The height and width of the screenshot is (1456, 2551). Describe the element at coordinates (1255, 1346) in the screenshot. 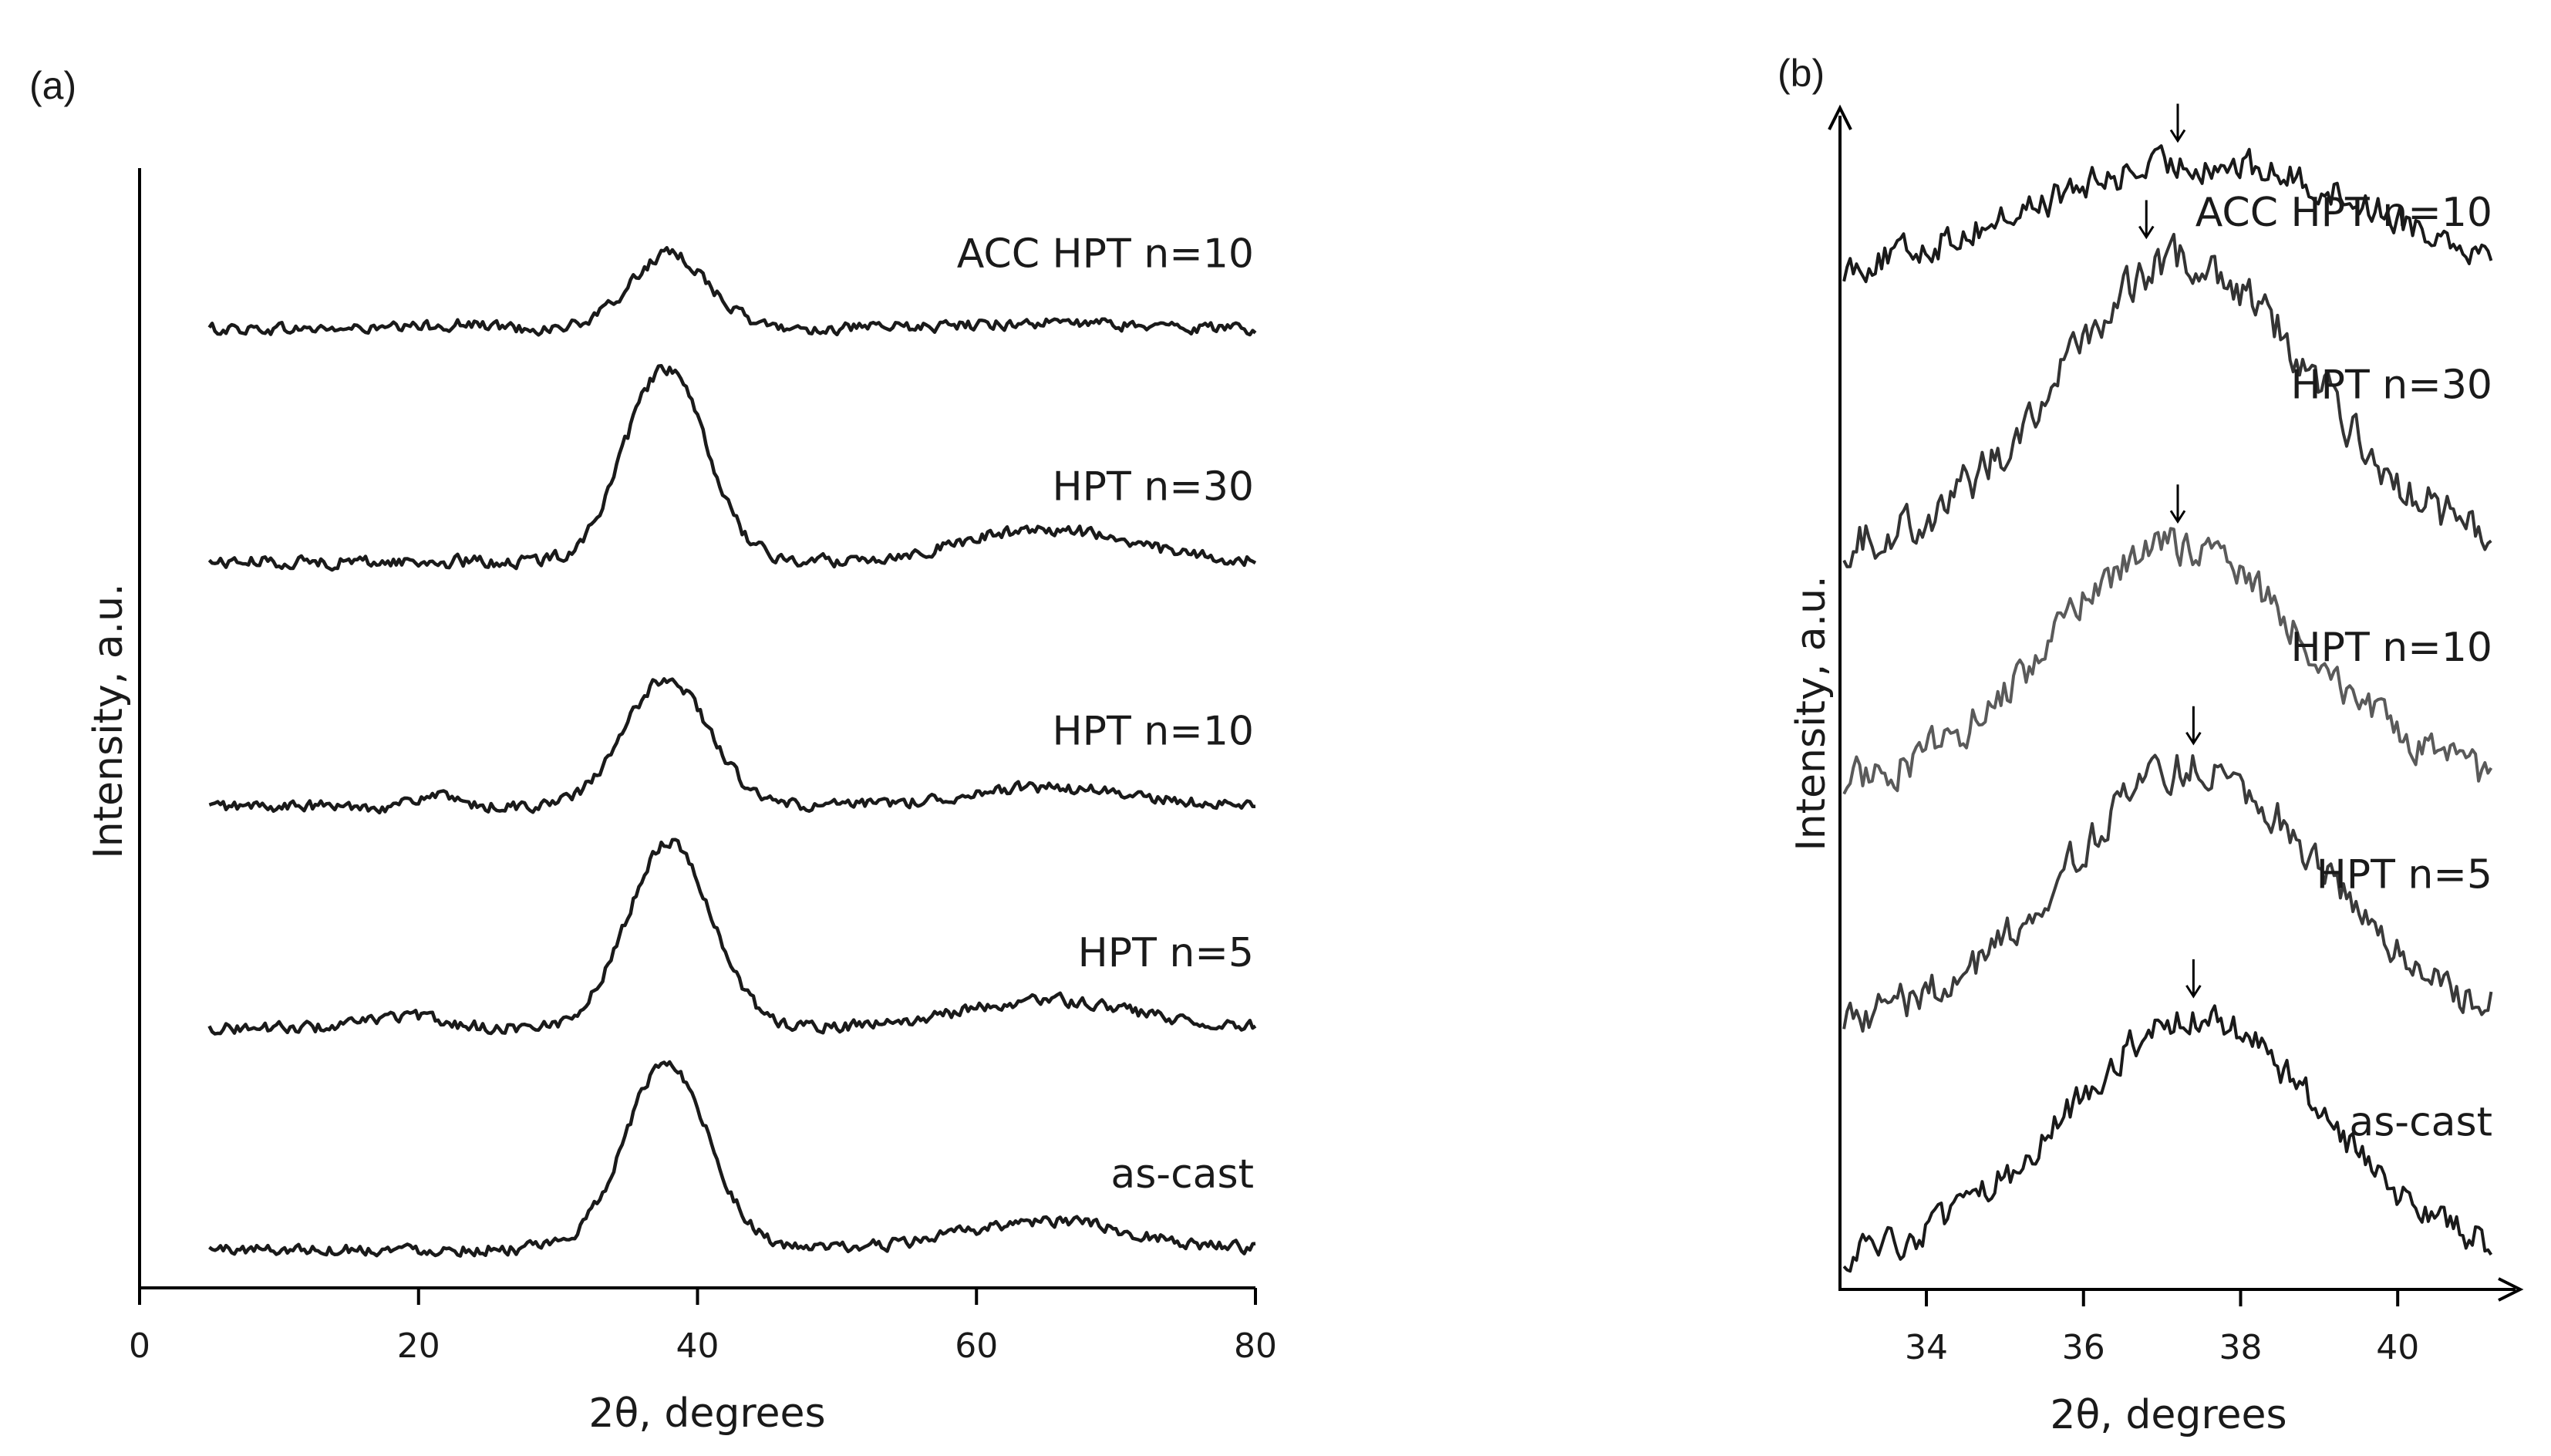

I see `x-tick-label: 80` at that location.